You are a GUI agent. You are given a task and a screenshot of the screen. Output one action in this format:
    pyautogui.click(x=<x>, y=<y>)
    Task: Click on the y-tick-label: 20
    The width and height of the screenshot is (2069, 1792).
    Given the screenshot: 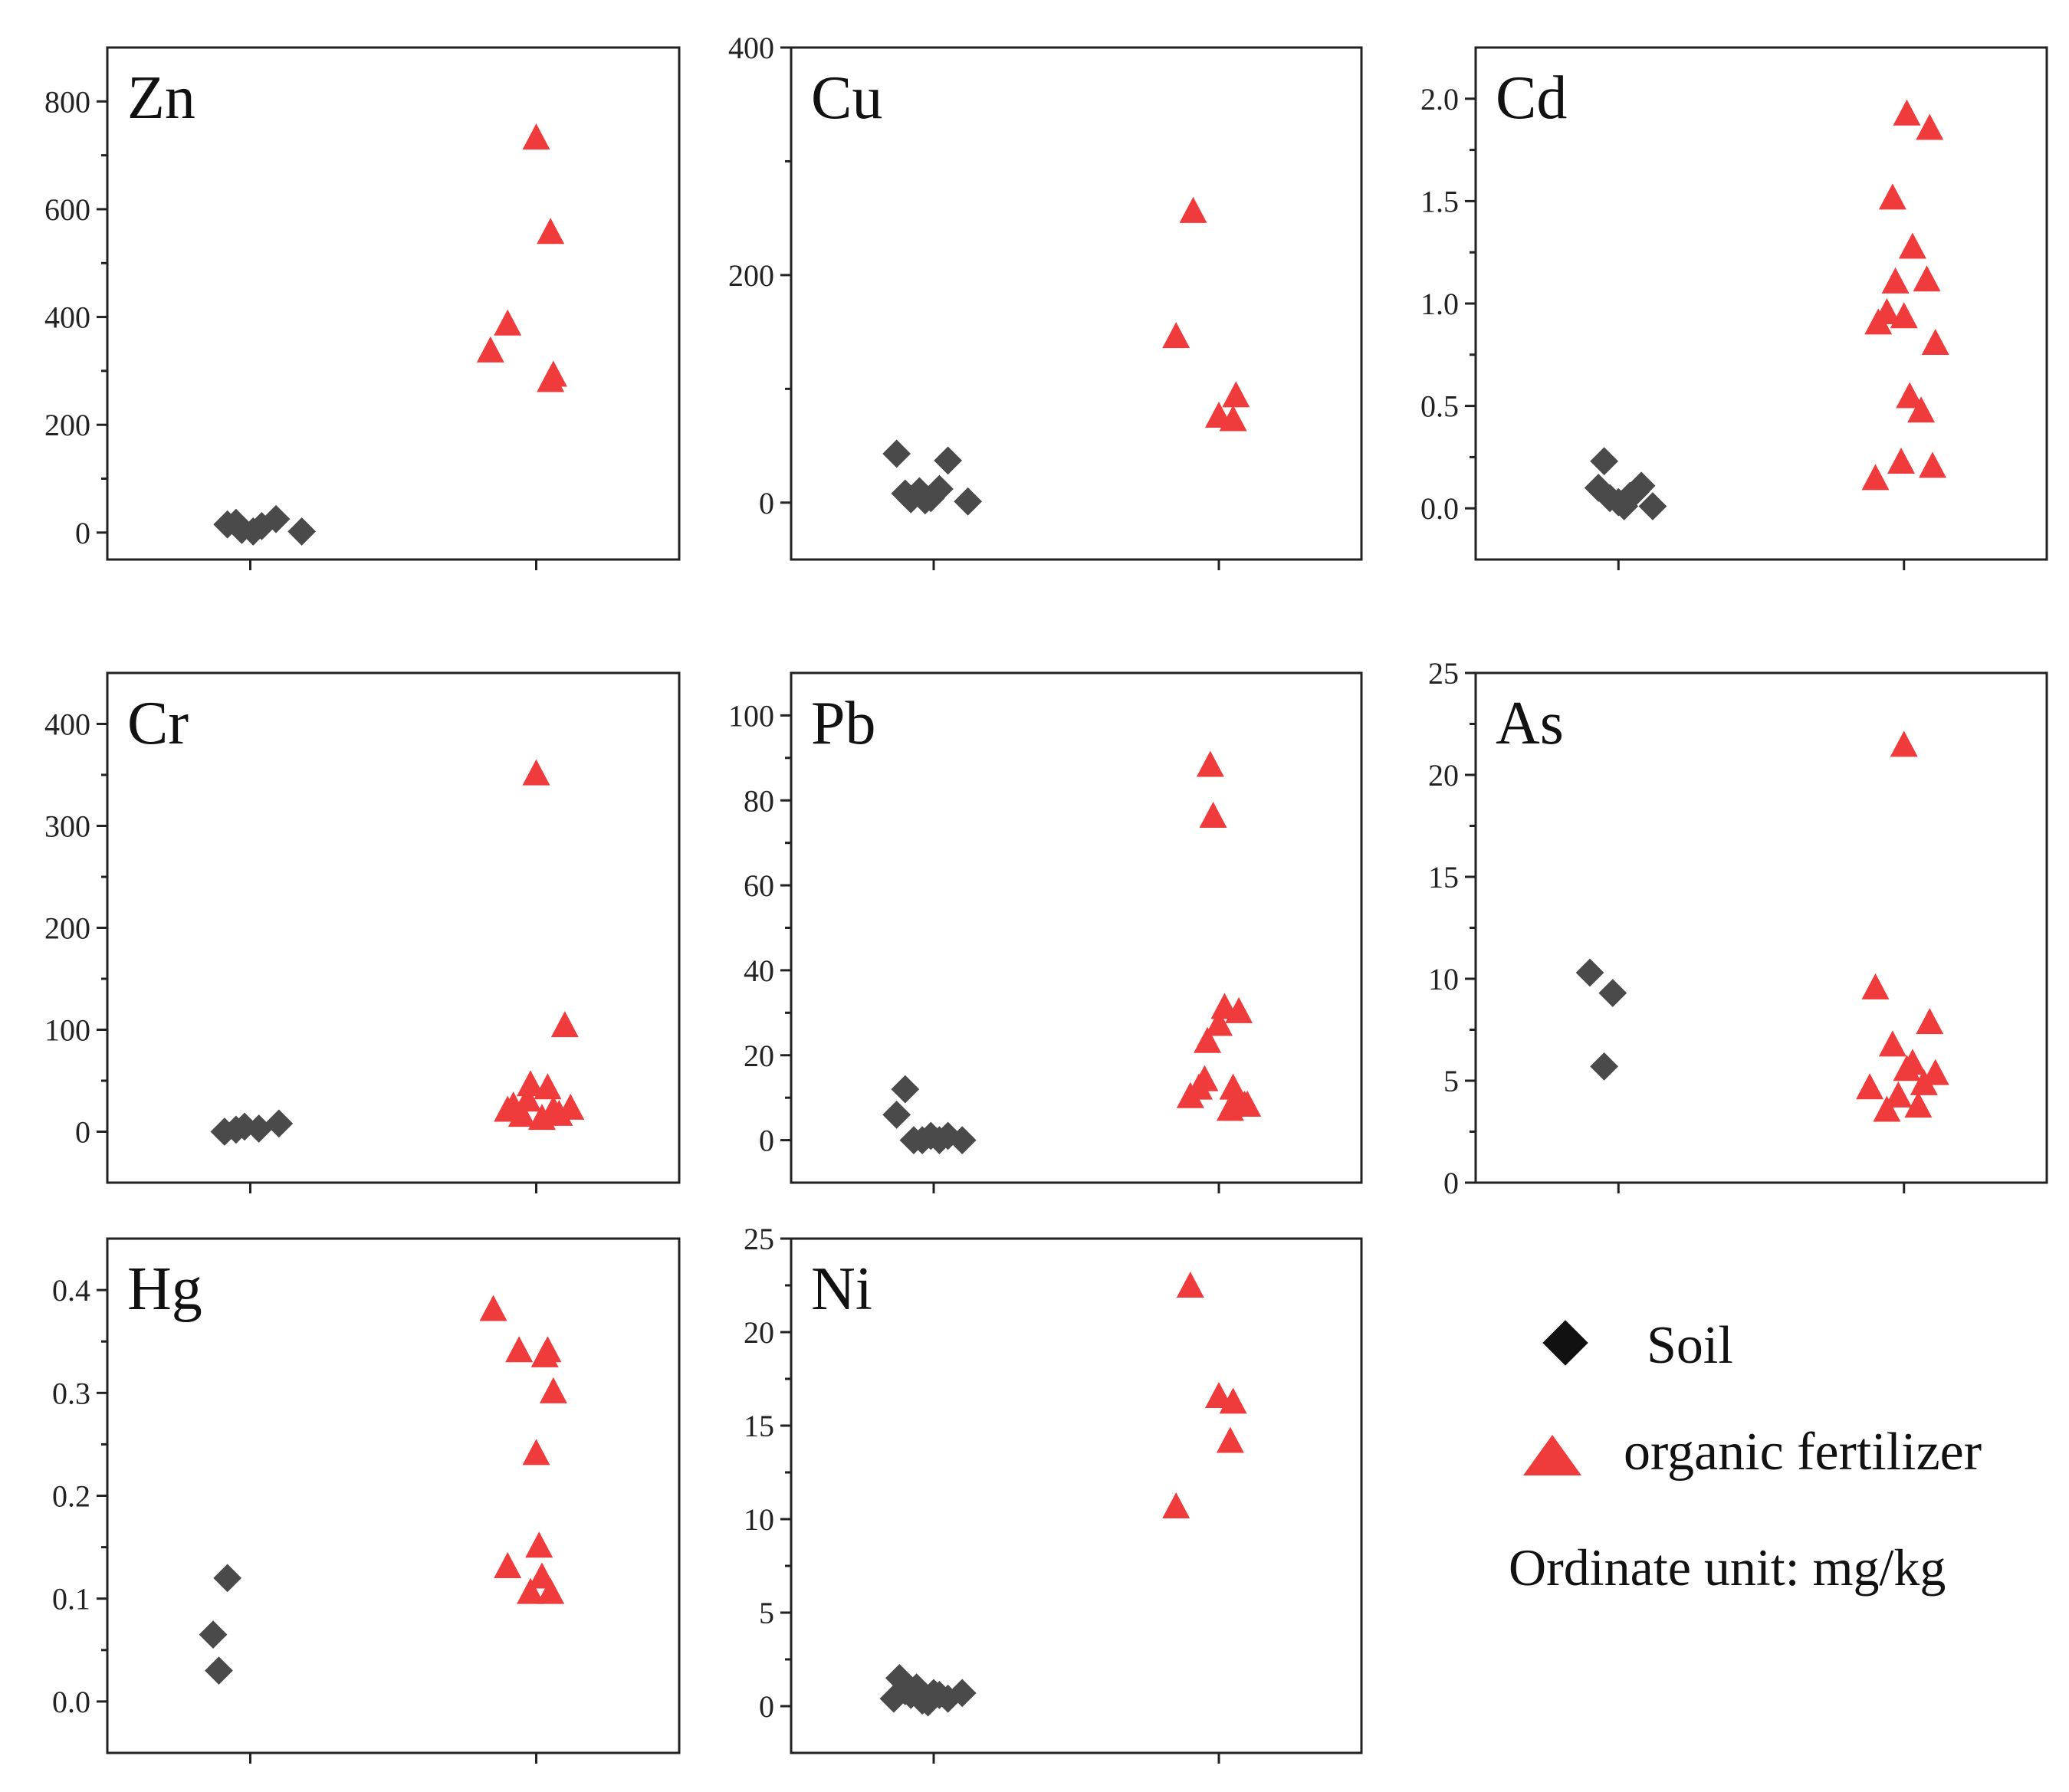 What is the action you would take?
    pyautogui.click(x=759, y=1332)
    